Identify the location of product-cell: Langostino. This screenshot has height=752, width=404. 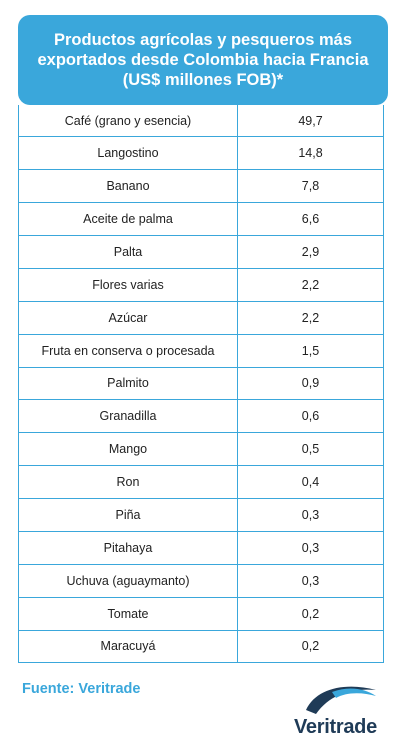
(128, 153).